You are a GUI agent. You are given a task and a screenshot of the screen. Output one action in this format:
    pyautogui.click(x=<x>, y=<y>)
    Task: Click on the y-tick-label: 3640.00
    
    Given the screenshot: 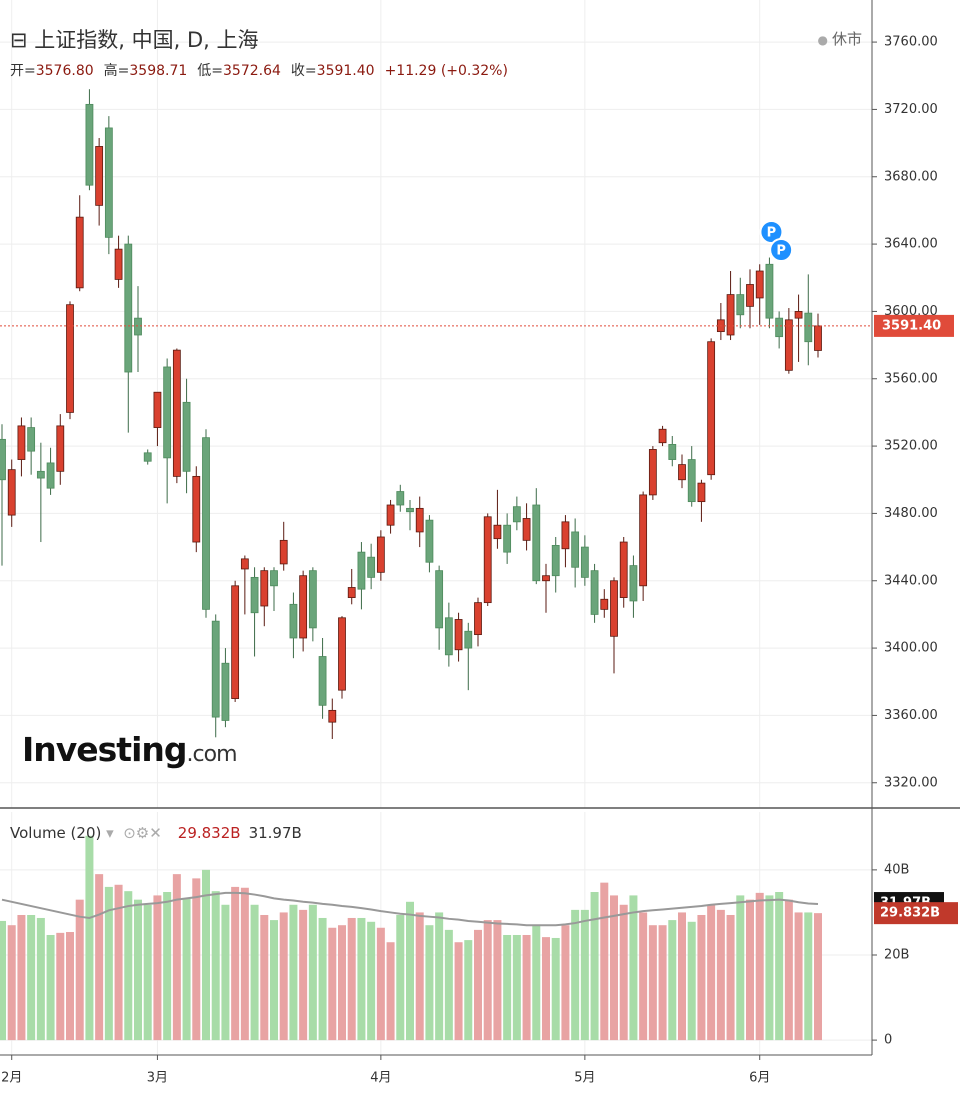 What is the action you would take?
    pyautogui.click(x=911, y=244)
    